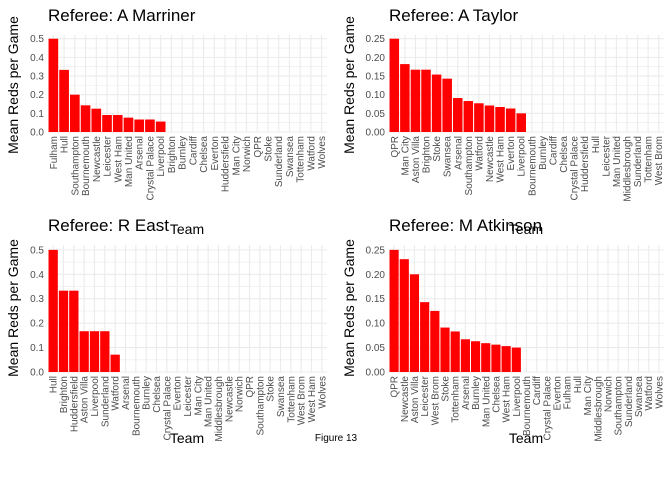 The image size is (672, 480). I want to click on chart-title: Referee: M Atkinson, so click(465, 225).